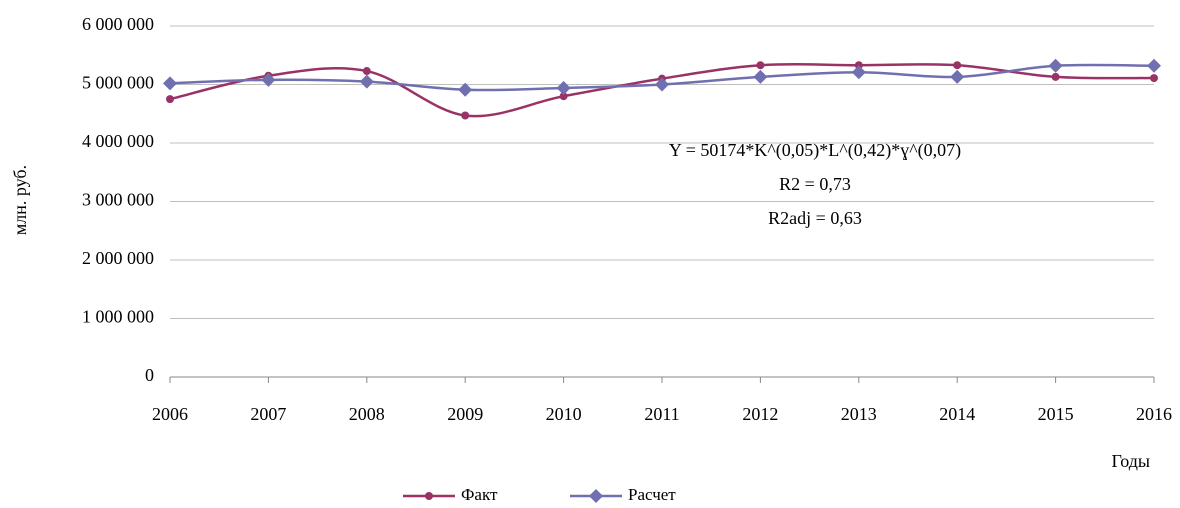  What do you see at coordinates (815, 184) in the screenshot?
I see `annotation: R2 = 0,73` at bounding box center [815, 184].